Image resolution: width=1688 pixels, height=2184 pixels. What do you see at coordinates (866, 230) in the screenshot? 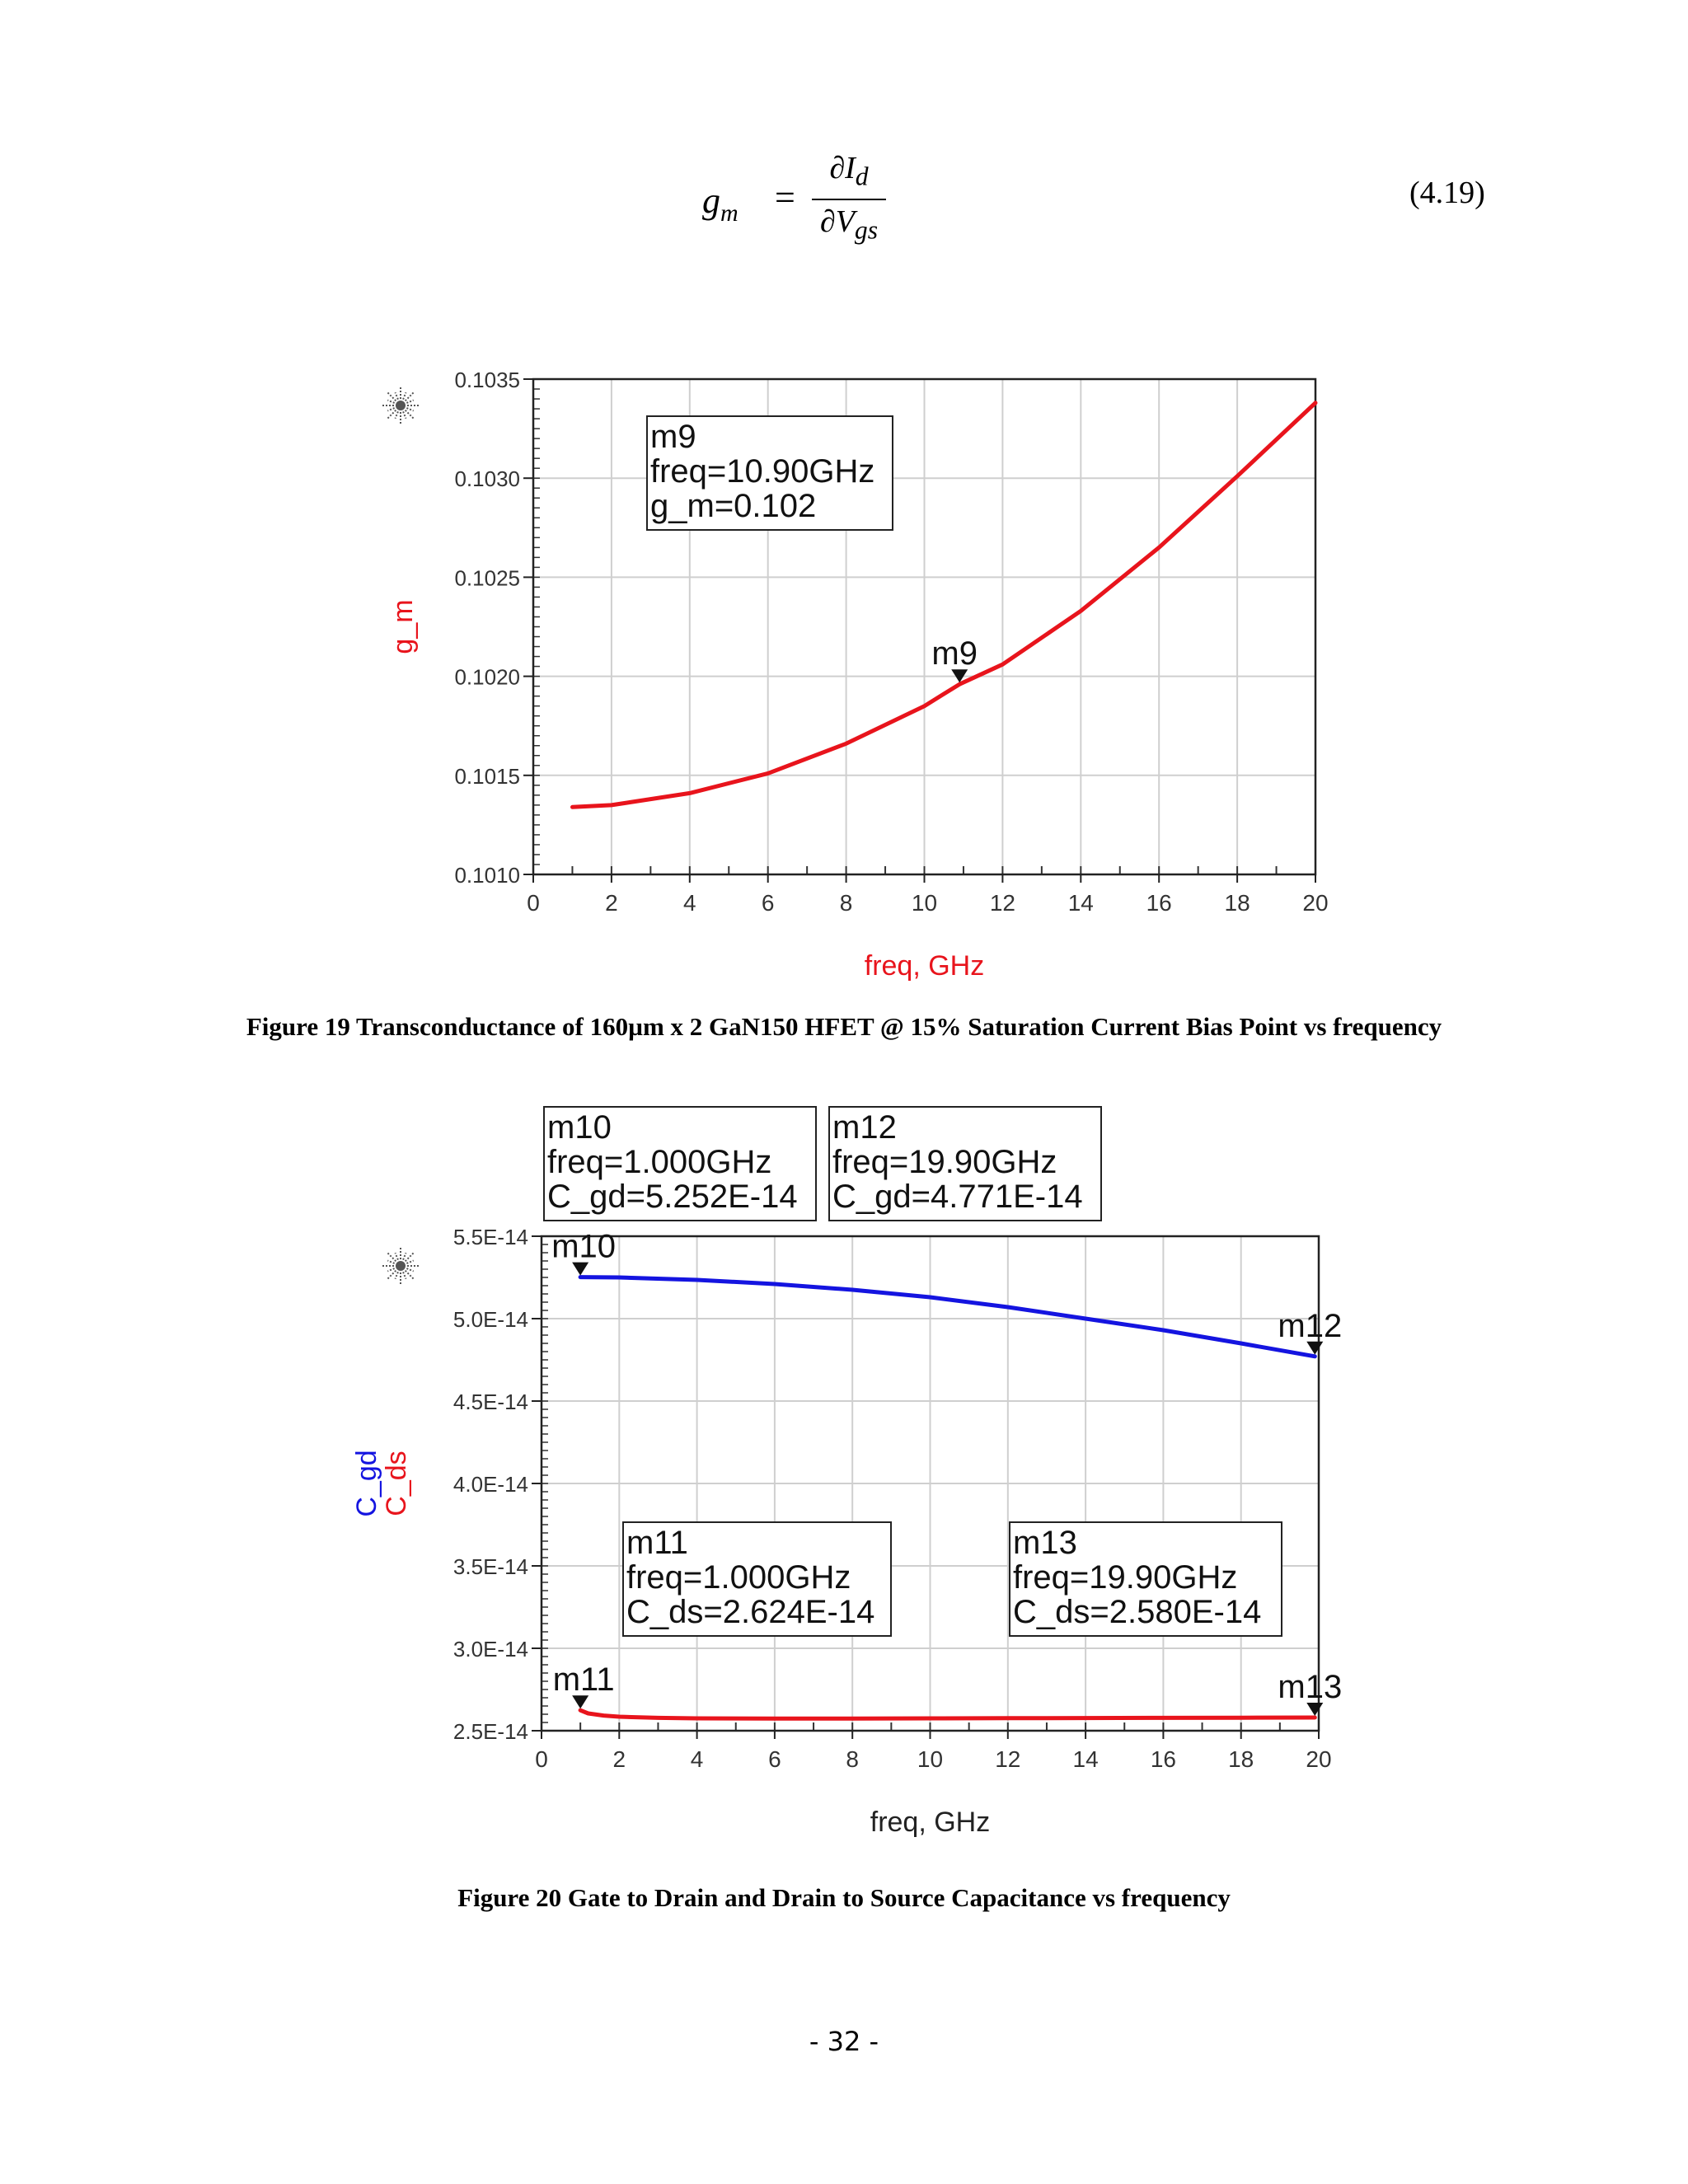
I see `equation-denominator-subscript: gs` at bounding box center [866, 230].